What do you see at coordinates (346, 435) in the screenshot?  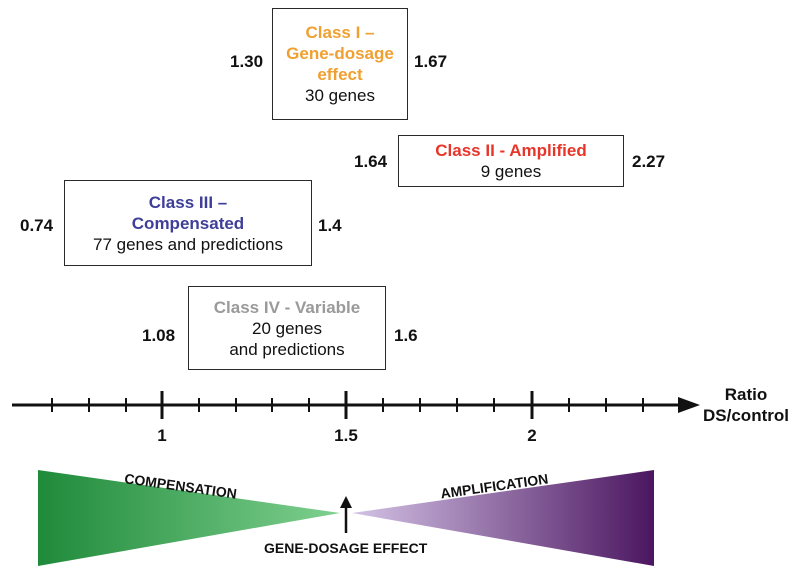 I see `tick-label-1-5: 1.5` at bounding box center [346, 435].